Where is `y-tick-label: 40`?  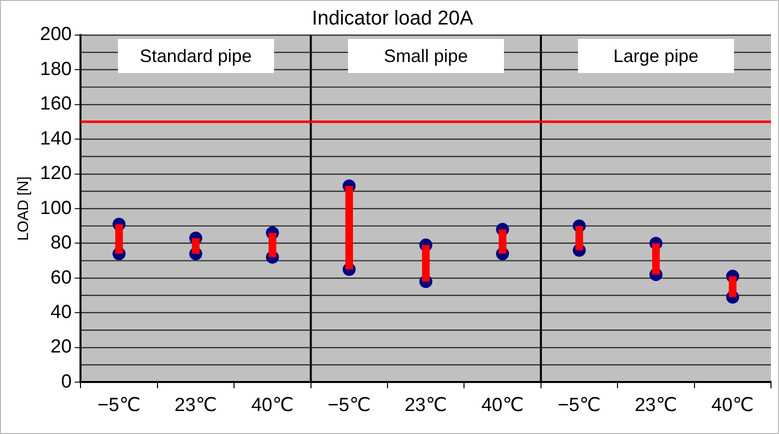
y-tick-label: 40 is located at coordinates (61, 312).